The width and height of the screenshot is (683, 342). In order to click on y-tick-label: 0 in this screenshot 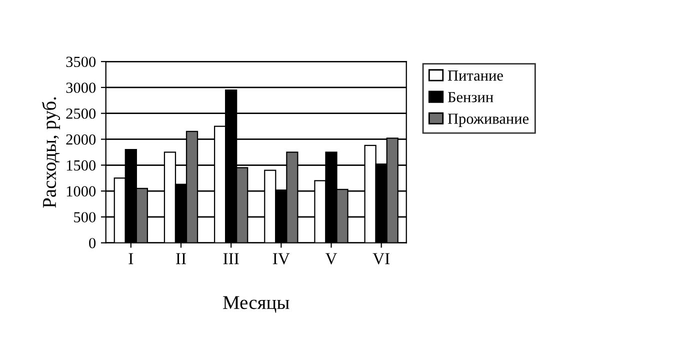, I will do `click(92, 243)`.